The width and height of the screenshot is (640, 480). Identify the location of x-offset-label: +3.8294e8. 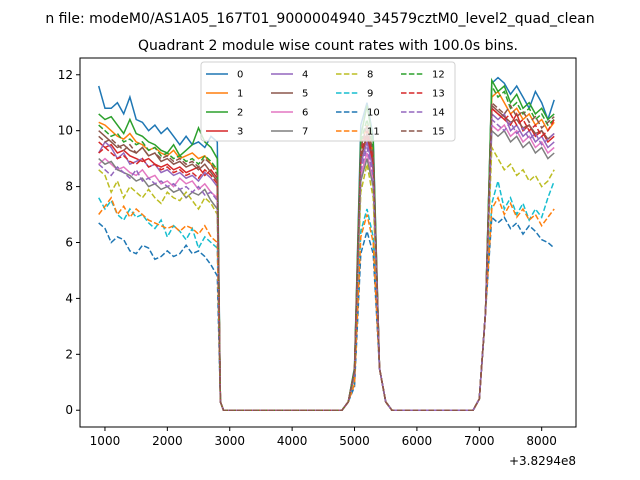
(542, 461).